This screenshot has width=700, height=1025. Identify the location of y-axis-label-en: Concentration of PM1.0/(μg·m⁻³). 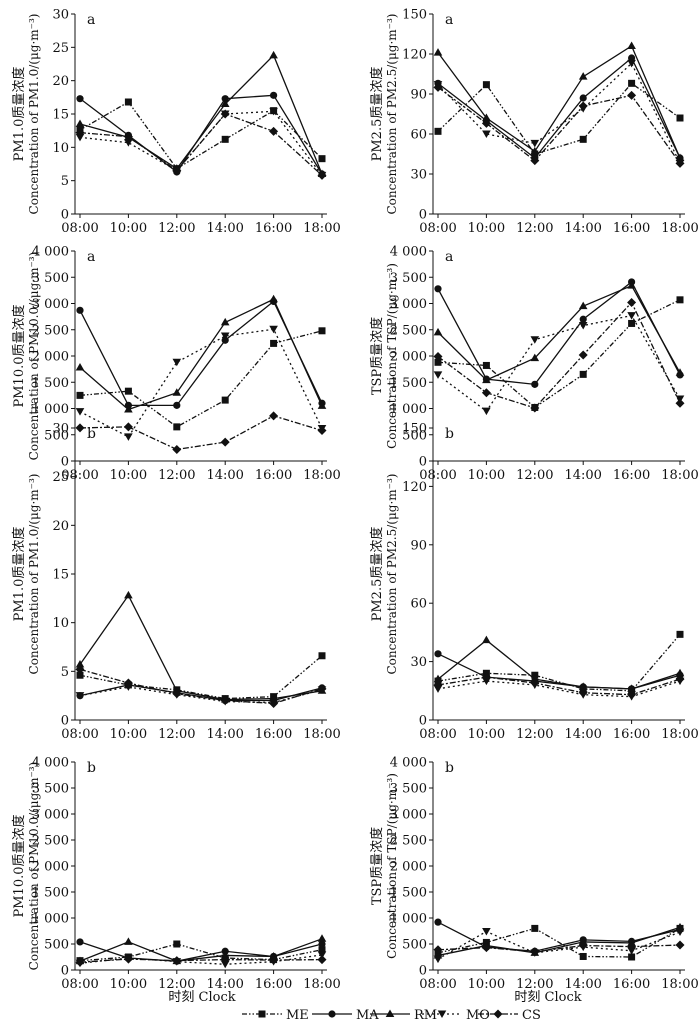
(34, 574).